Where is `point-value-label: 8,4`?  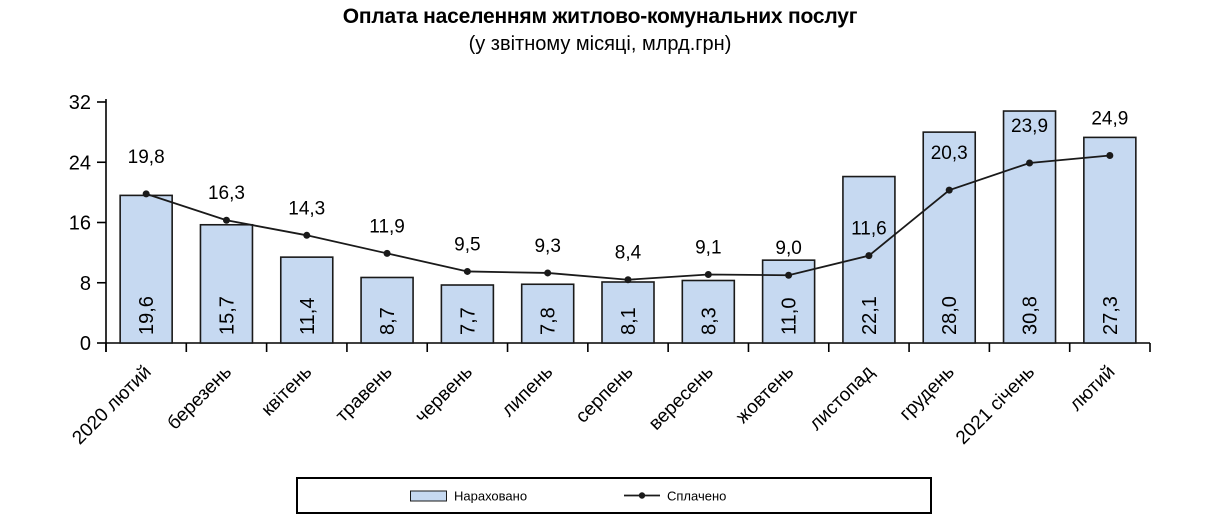
point-value-label: 8,4 is located at coordinates (628, 253).